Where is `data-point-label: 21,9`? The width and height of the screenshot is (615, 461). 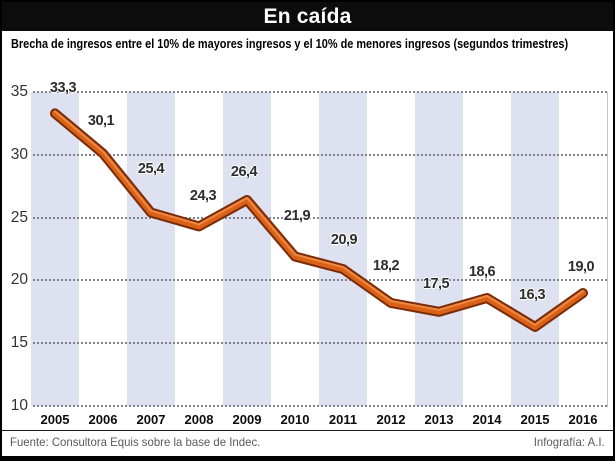 data-point-label: 21,9 is located at coordinates (297, 215).